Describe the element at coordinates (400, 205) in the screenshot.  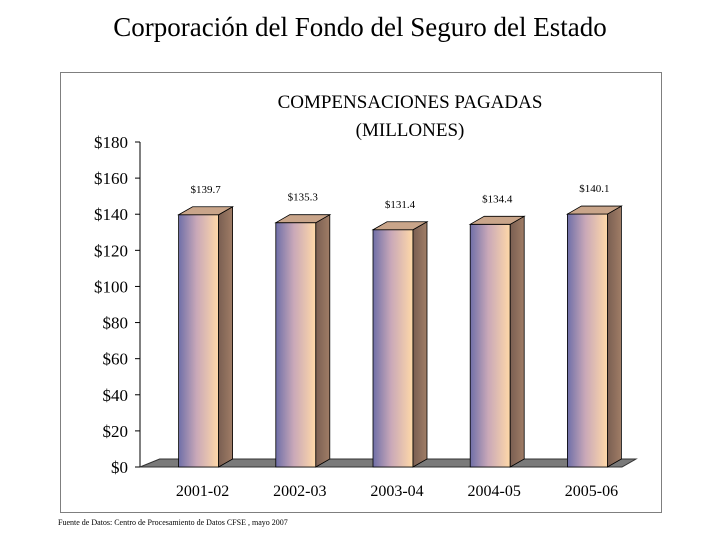
I see `data-label: $131.4` at that location.